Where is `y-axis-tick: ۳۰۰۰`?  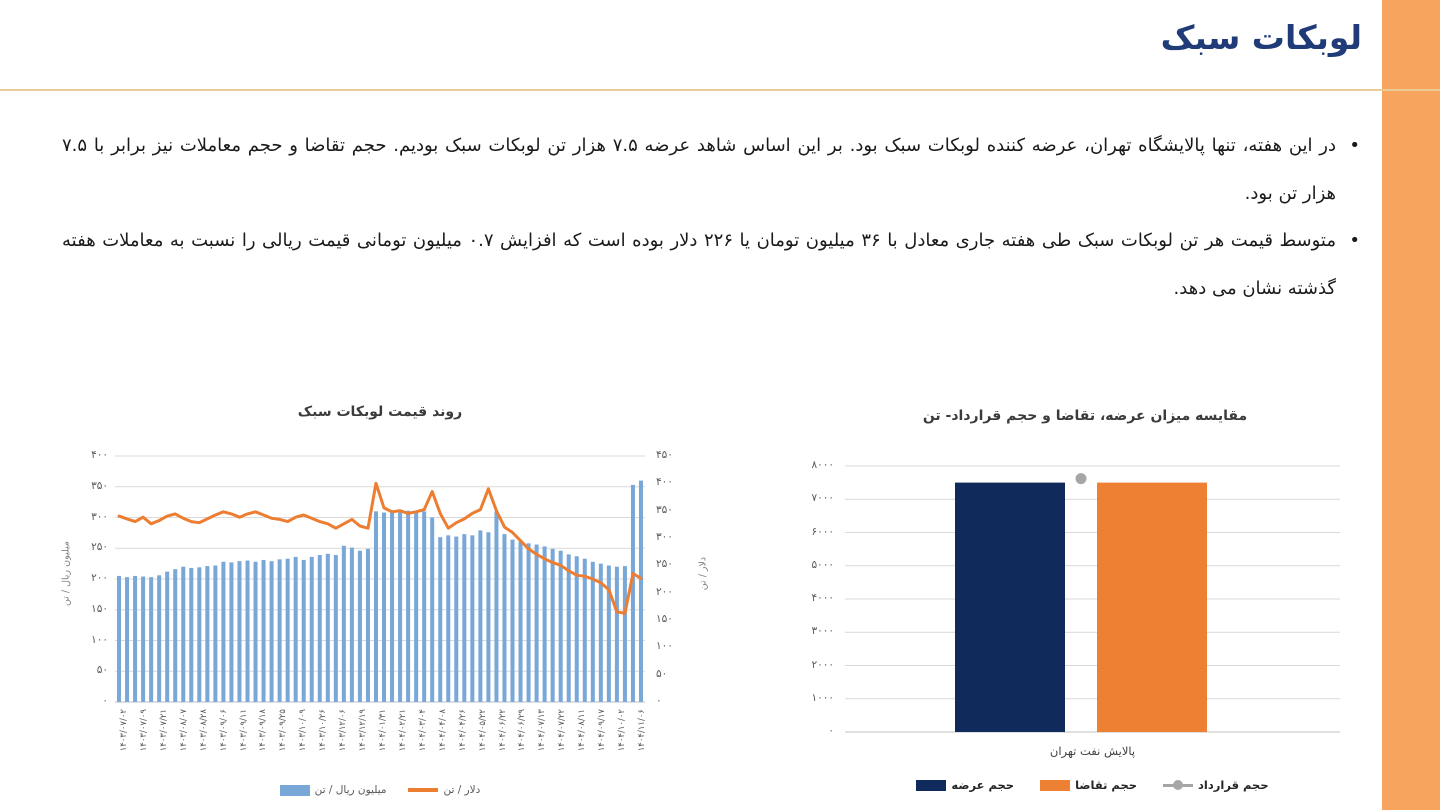
y-axis-tick: ۳۰۰۰ is located at coordinates (822, 631).